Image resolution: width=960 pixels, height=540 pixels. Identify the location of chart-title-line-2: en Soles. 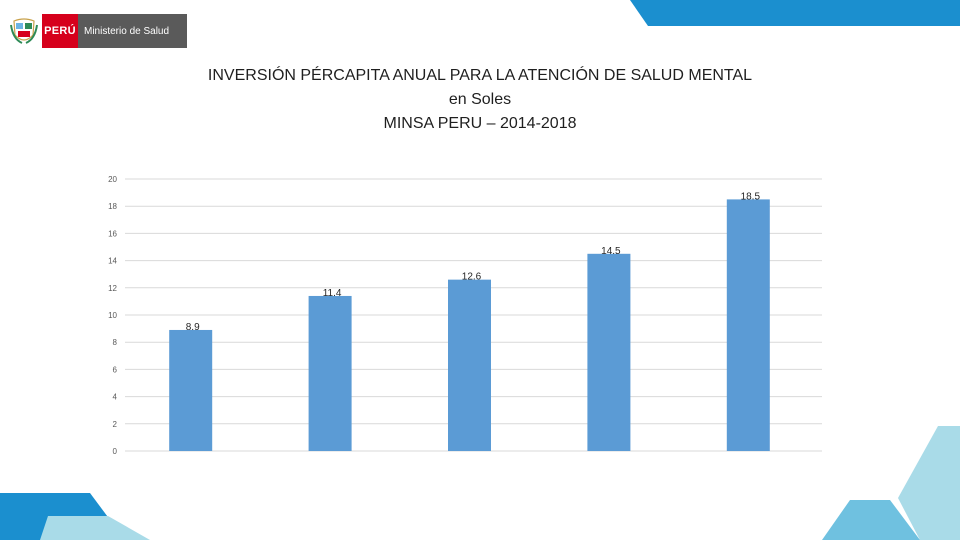
(480, 99).